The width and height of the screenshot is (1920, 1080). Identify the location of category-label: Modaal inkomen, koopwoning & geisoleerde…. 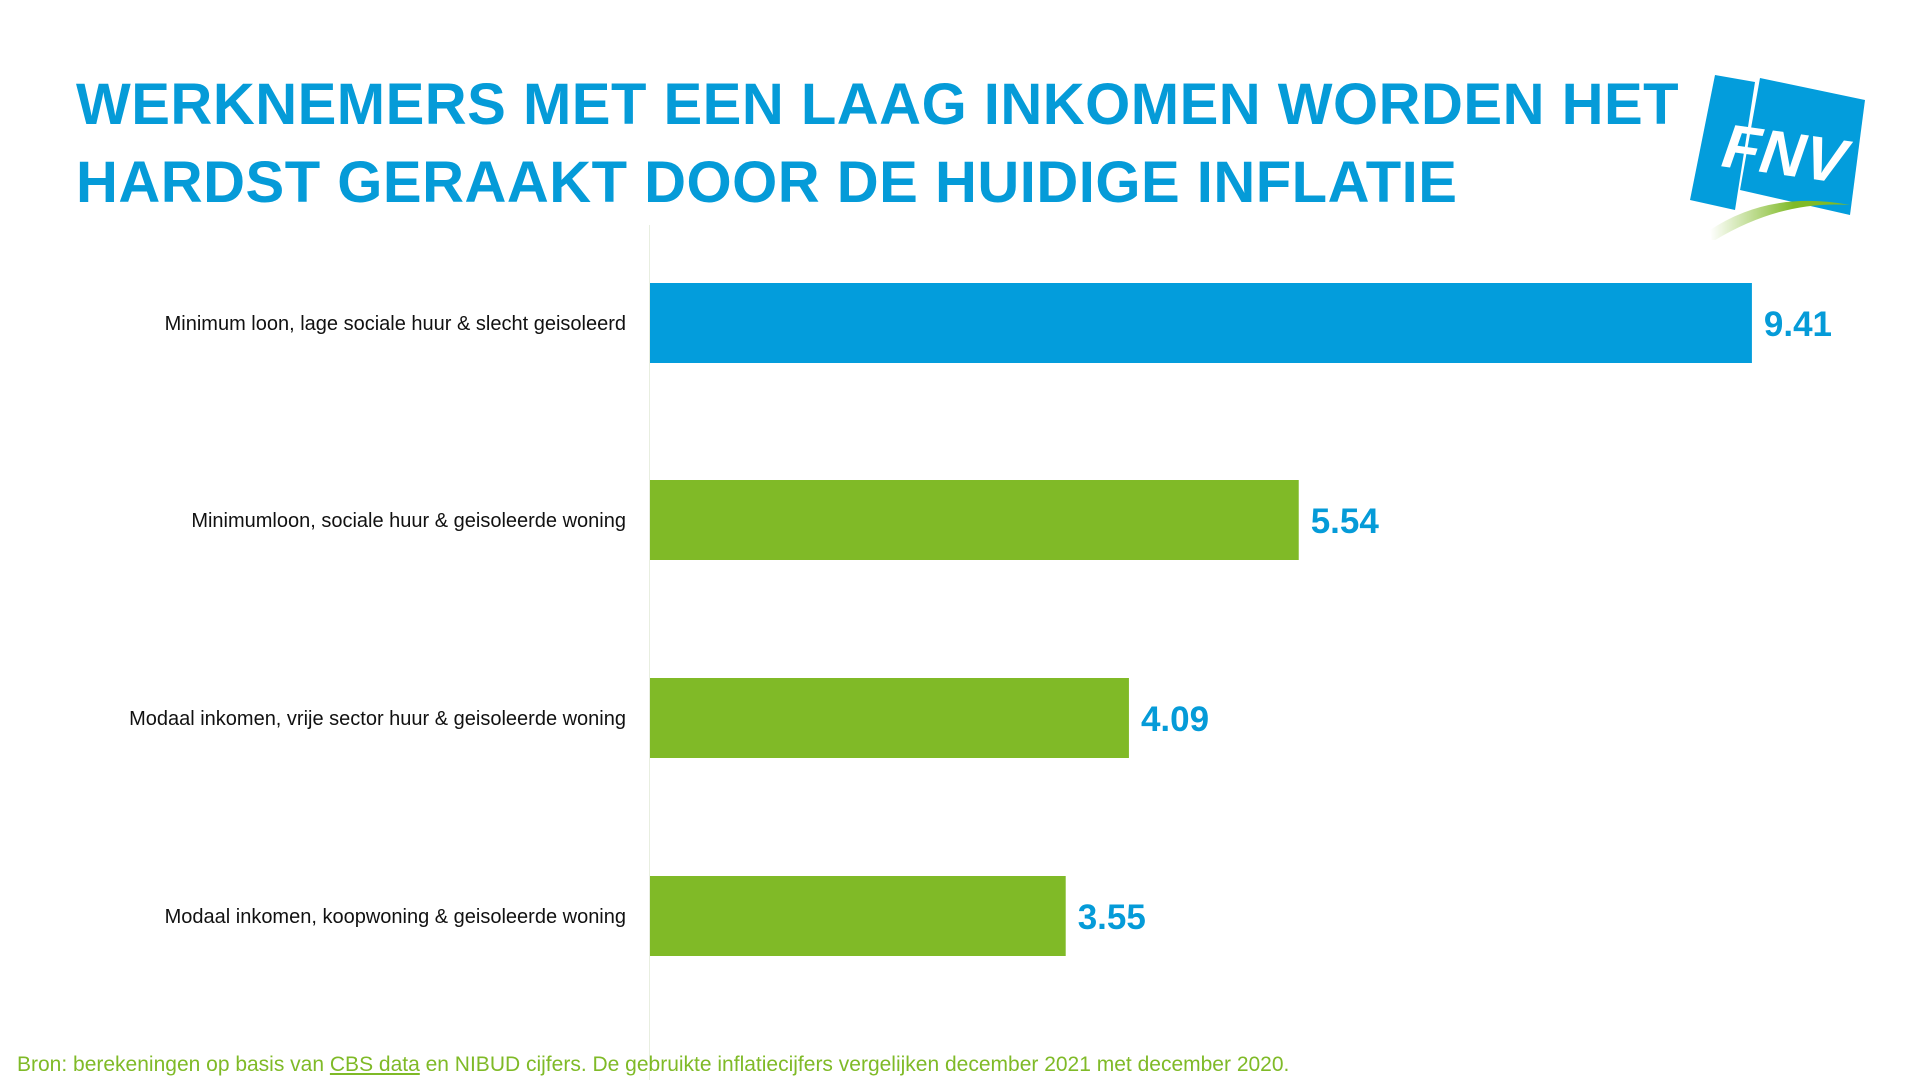
(395, 917).